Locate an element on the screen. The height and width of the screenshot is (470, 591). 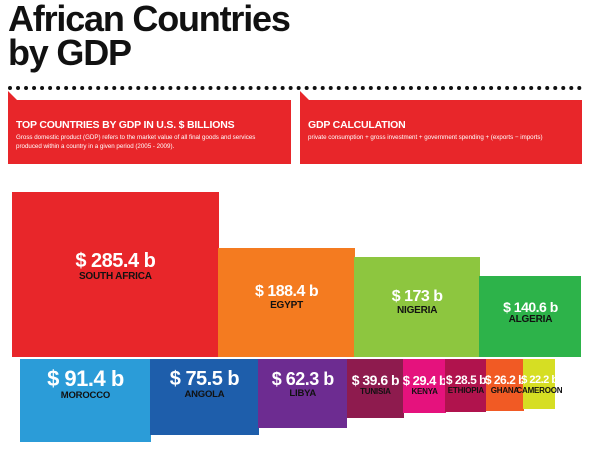
bar-kenya is located at coordinates (424, 386).